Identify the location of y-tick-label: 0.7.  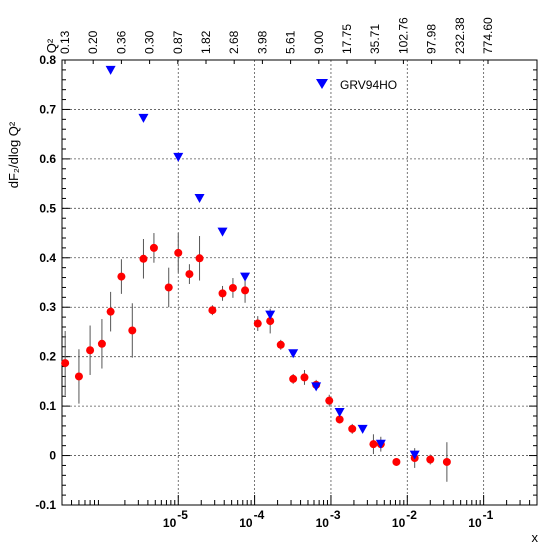
(47, 109).